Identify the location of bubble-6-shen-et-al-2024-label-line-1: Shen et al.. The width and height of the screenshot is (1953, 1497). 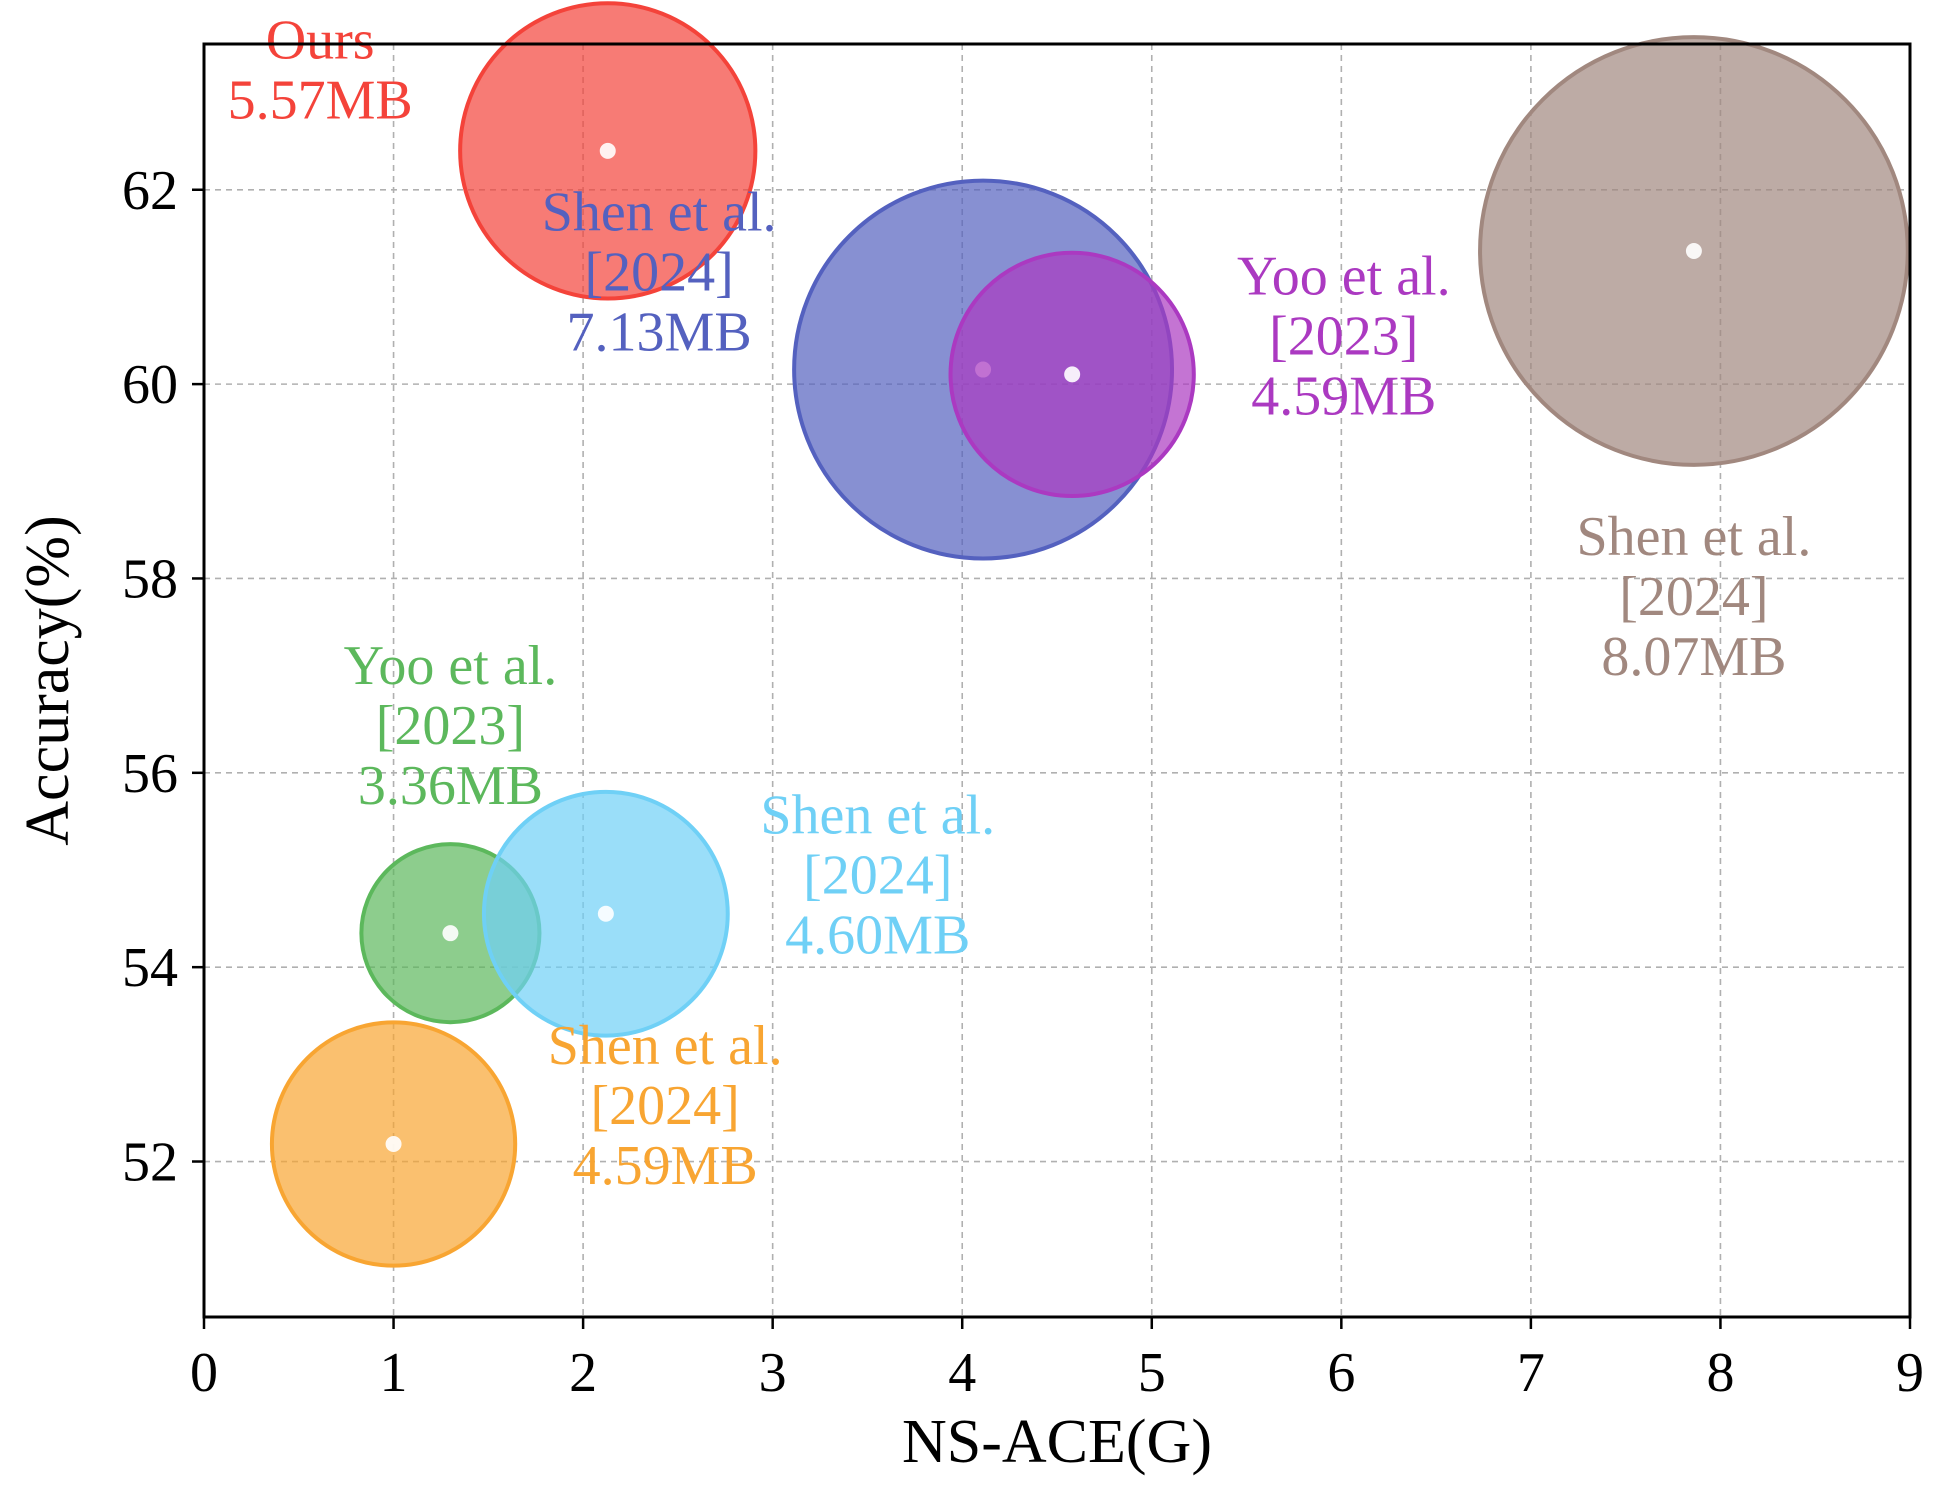
(877, 816).